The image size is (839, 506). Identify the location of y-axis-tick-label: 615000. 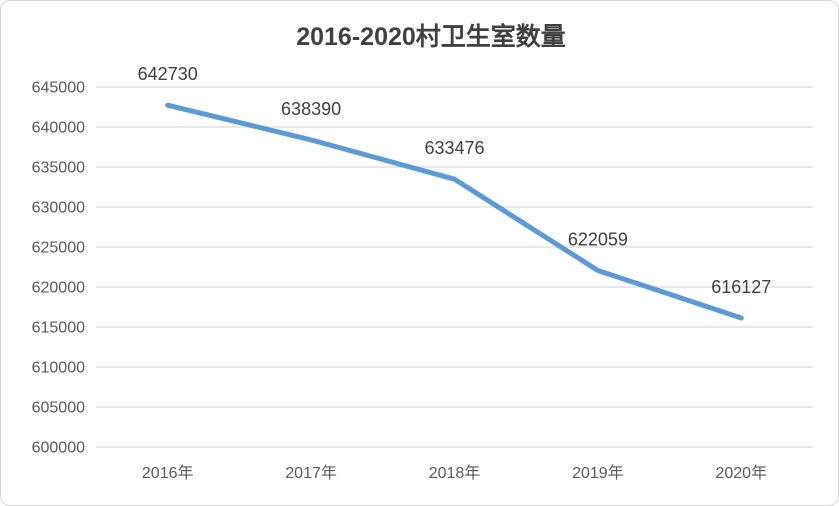
(58, 328).